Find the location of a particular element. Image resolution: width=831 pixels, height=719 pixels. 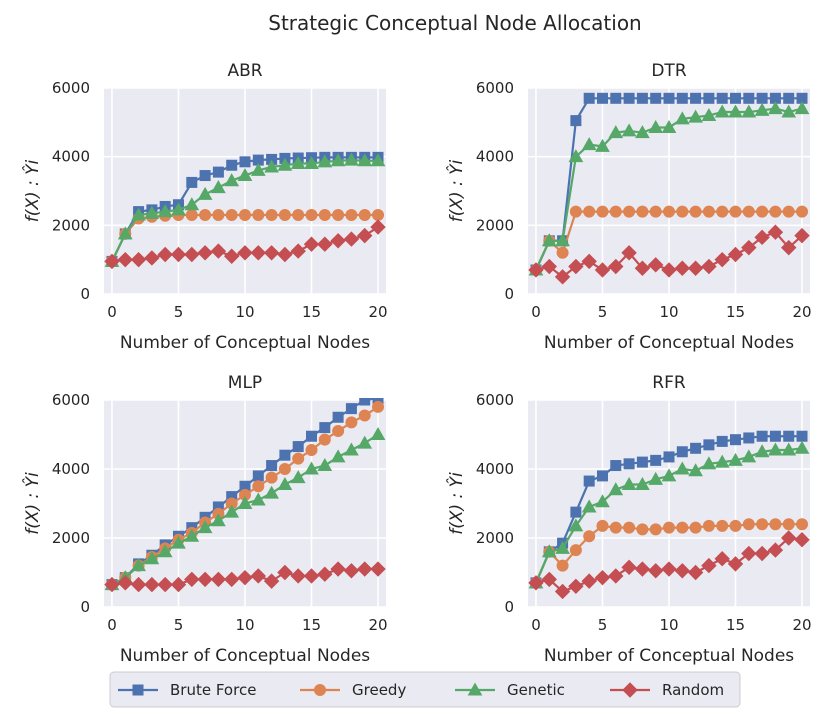

legend-box is located at coordinates (425, 689).